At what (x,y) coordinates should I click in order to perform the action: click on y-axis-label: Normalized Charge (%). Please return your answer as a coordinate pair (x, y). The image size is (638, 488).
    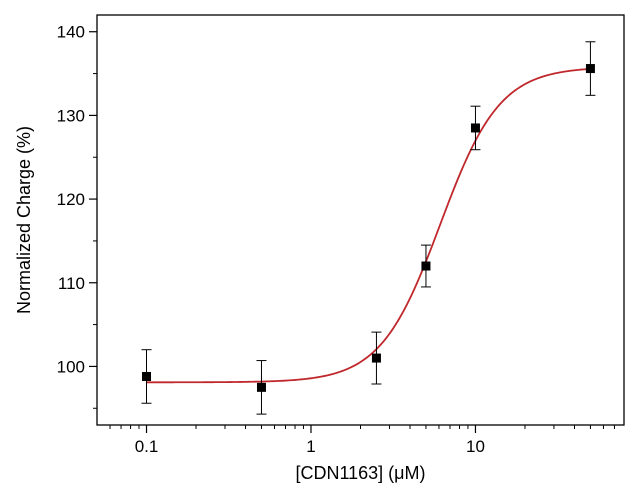
    Looking at the image, I should click on (24, 220).